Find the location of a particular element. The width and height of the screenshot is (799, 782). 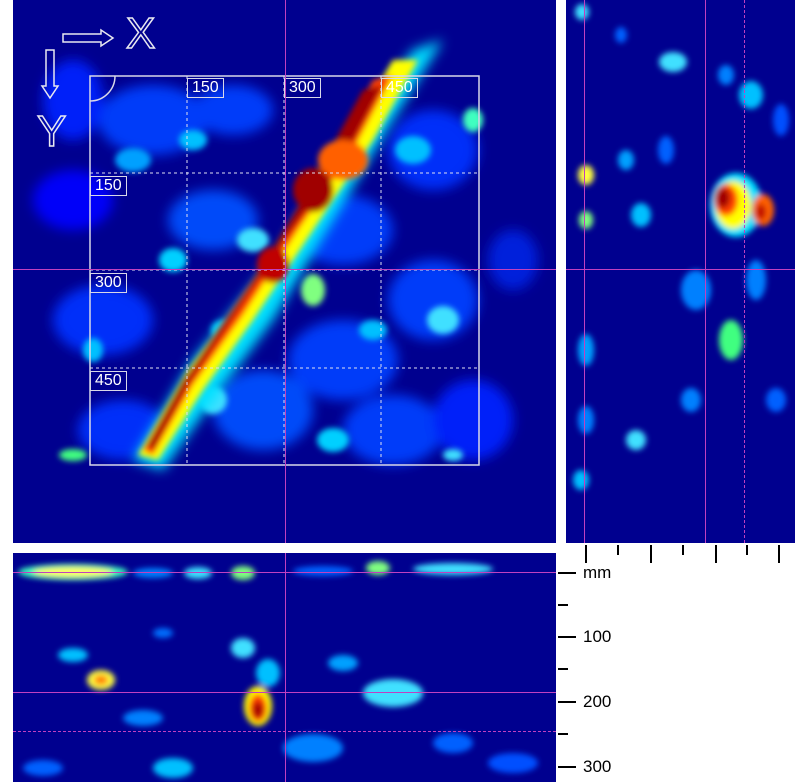

front-crosshair-vertical is located at coordinates (285, 667).